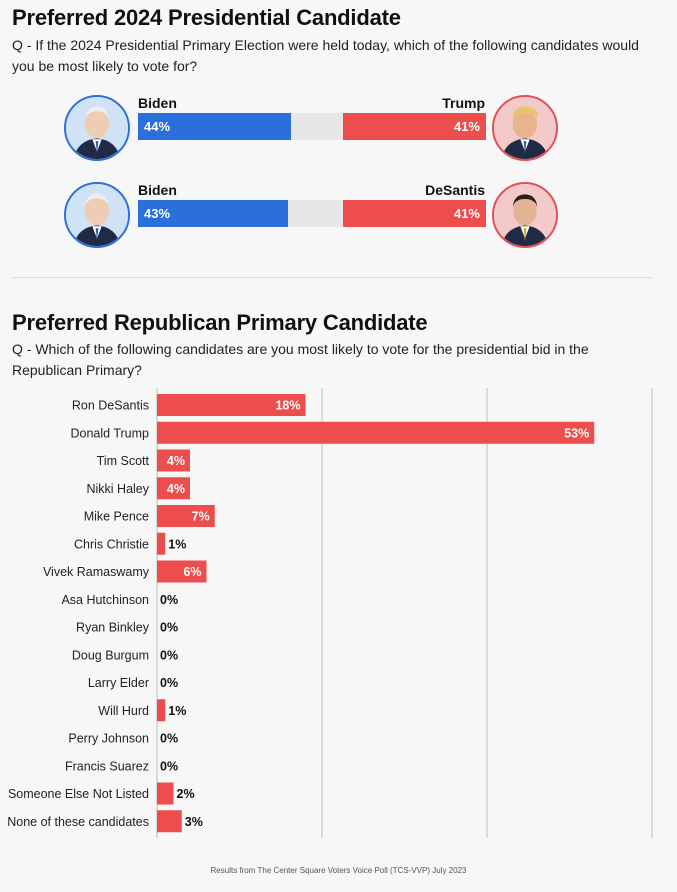 The image size is (677, 892). Describe the element at coordinates (463, 103) in the screenshot. I see `right-candidate-name: Trump` at that location.